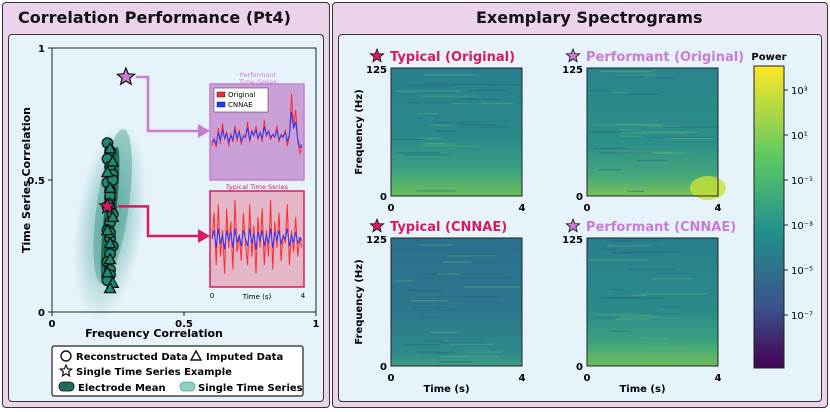 This screenshot has height=412, width=830. What do you see at coordinates (107, 205) in the screenshot?
I see `typical-example-star` at bounding box center [107, 205].